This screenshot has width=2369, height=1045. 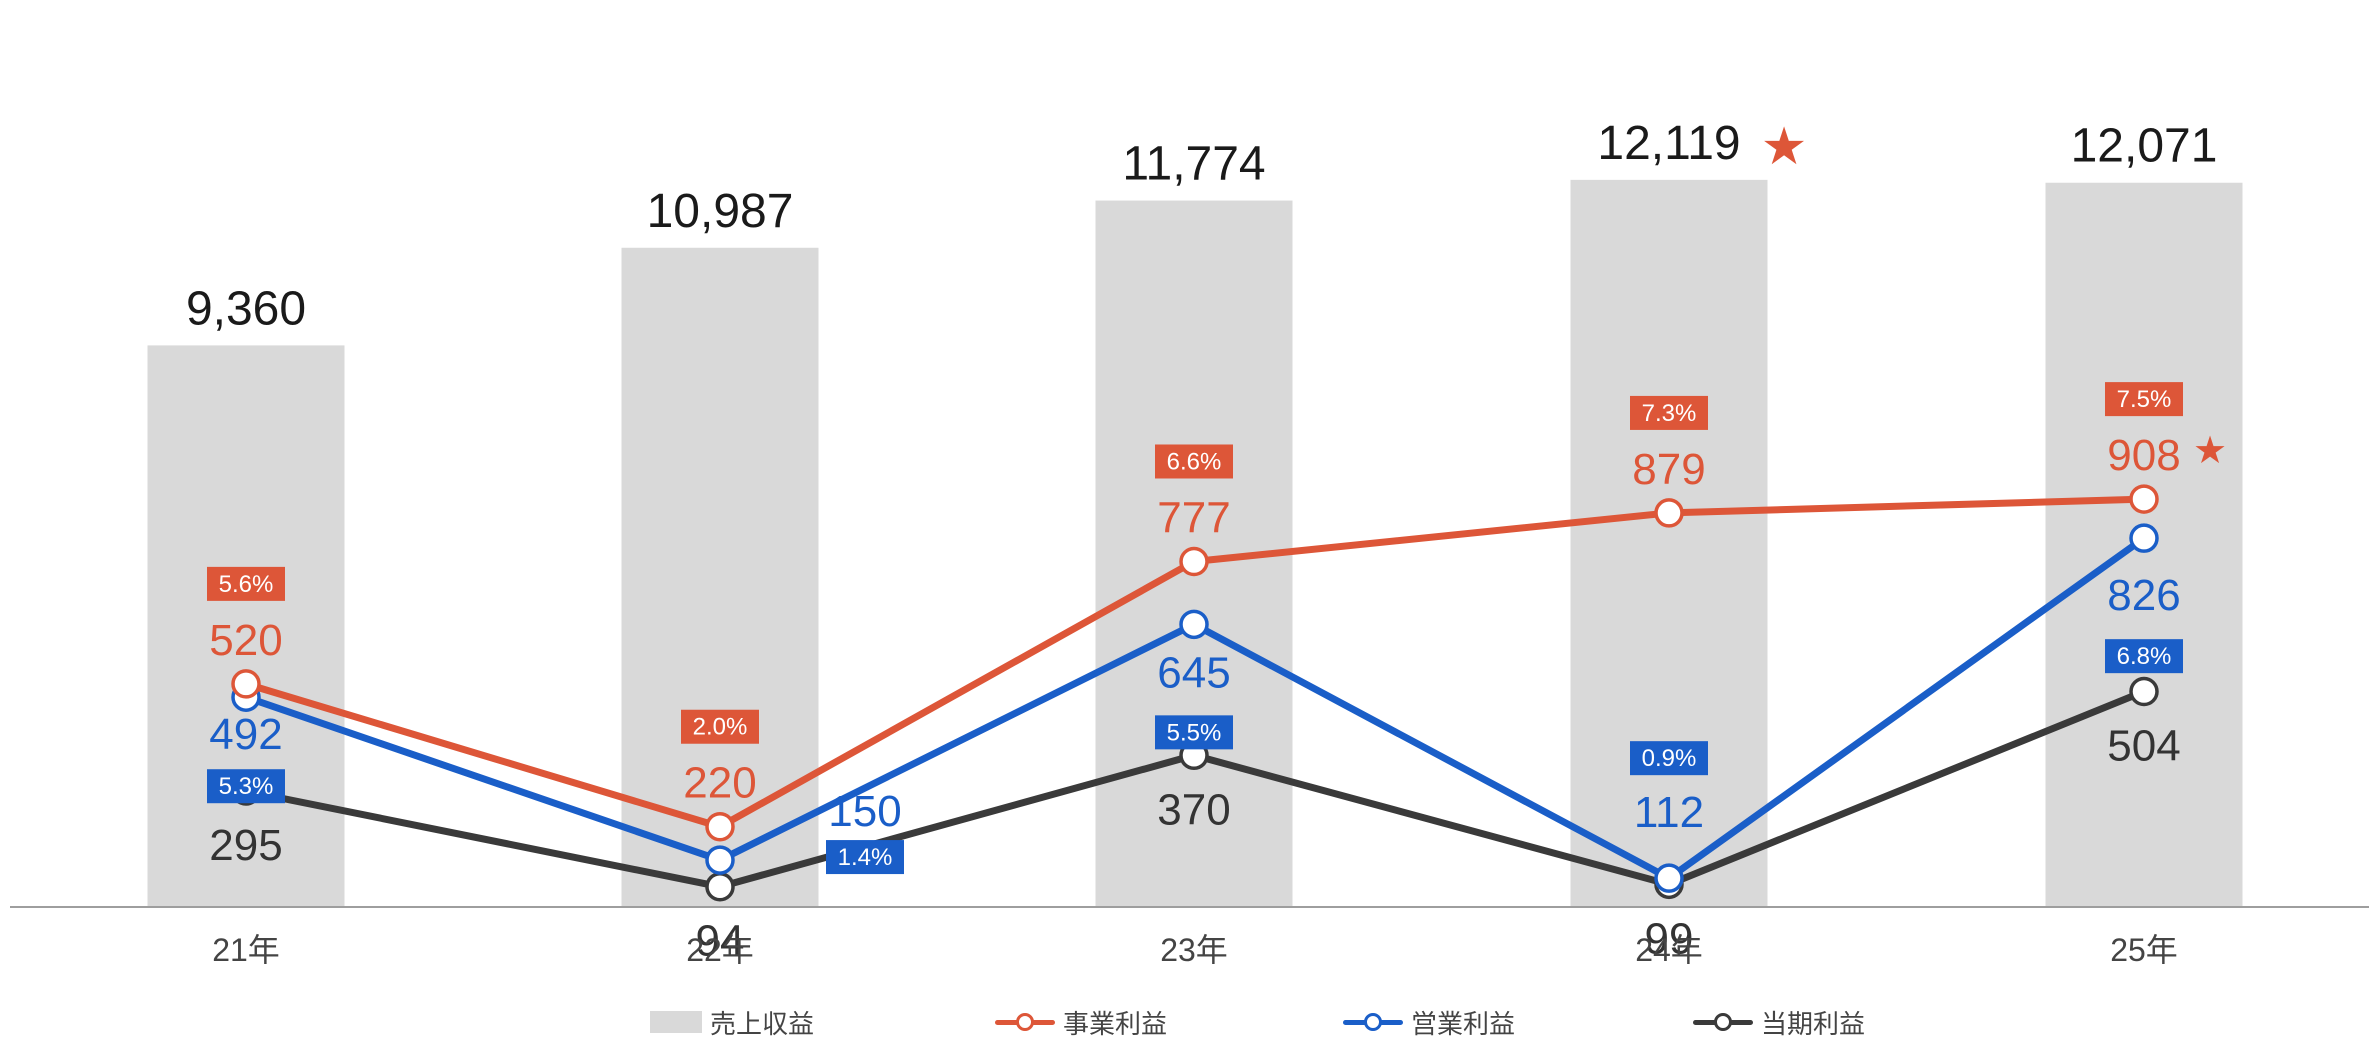 What do you see at coordinates (720, 211) in the screenshot?
I see `revenue-label-1: 10,987` at bounding box center [720, 211].